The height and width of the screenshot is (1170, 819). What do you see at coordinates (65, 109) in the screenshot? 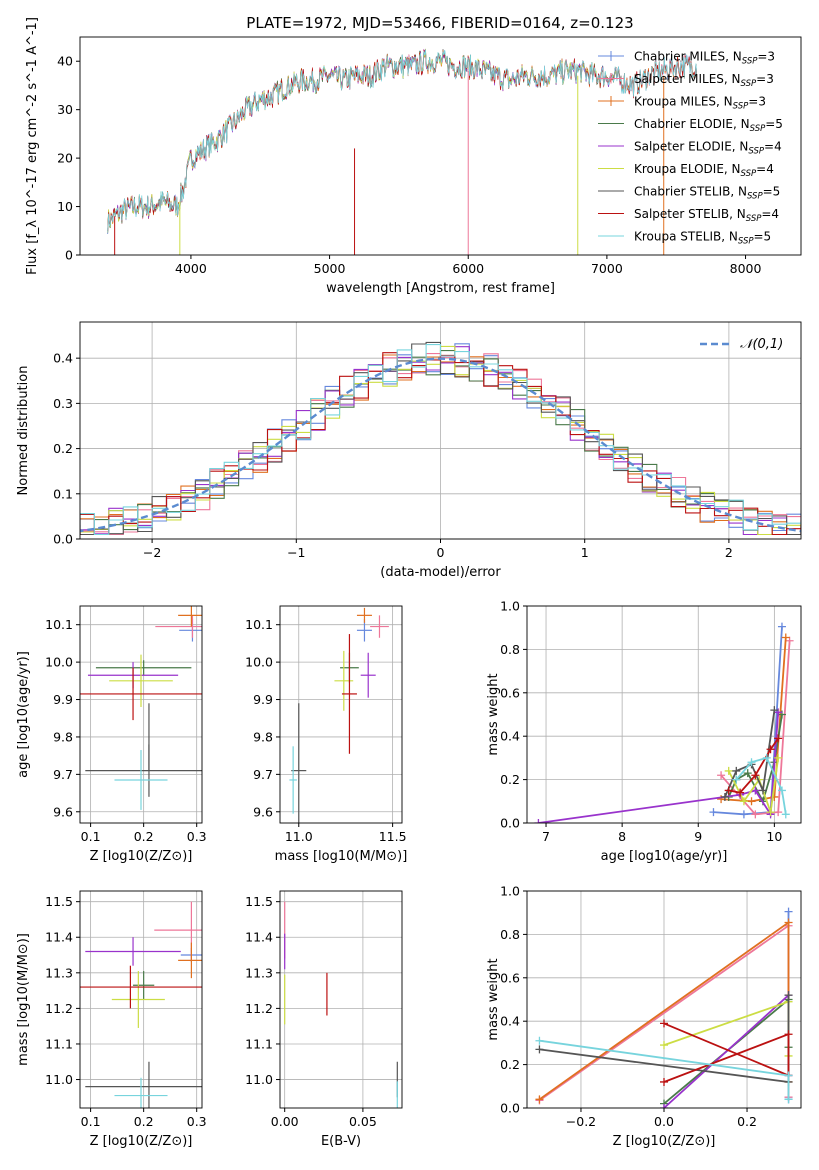
I see `y-tick-label: 30` at bounding box center [65, 109].